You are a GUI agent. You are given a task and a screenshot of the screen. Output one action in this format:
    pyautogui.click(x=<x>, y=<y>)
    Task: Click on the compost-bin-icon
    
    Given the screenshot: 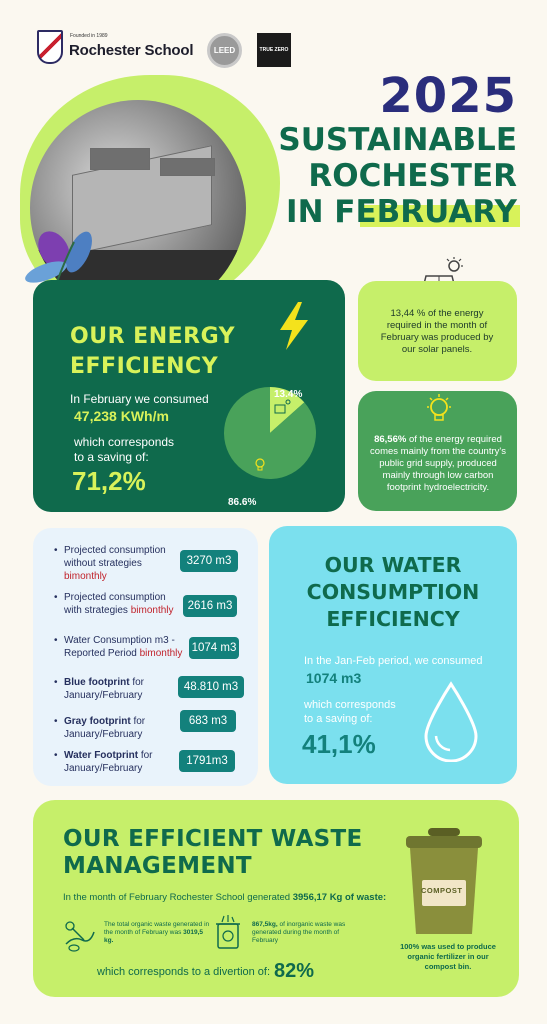 What is the action you would take?
    pyautogui.click(x=444, y=881)
    